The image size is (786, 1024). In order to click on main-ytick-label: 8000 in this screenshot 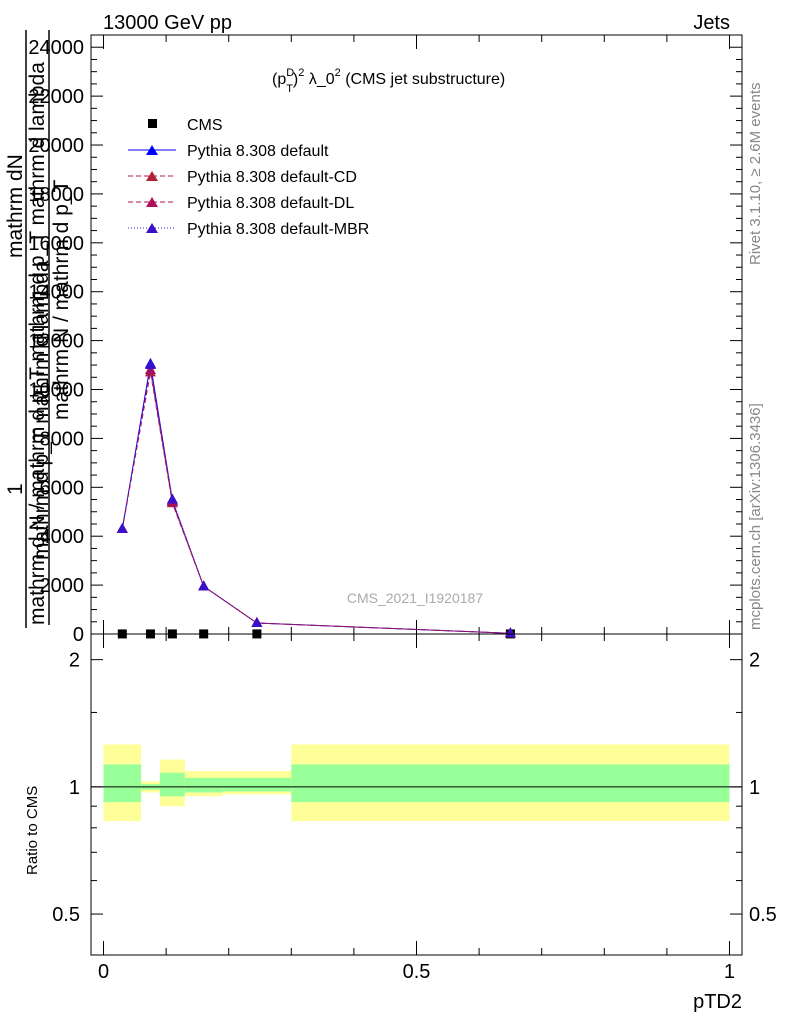, I will do `click(62, 439)`.